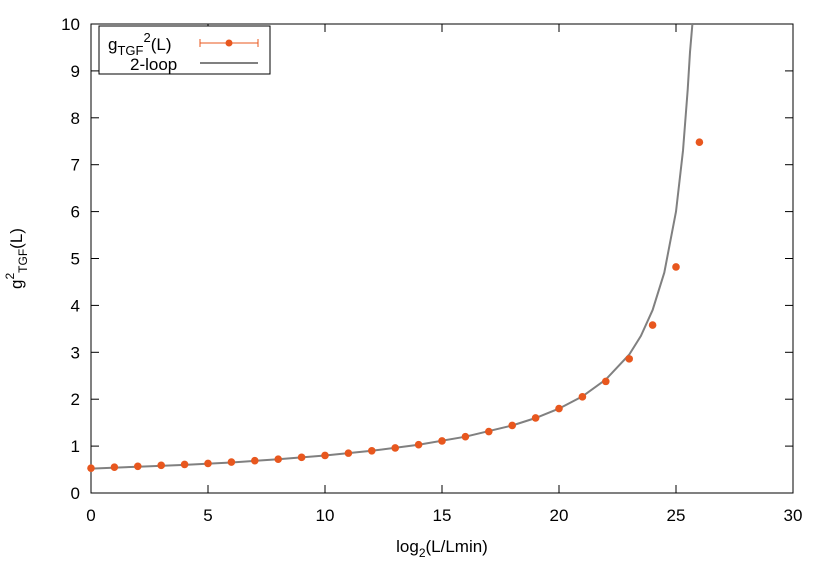 This screenshot has width=830, height=581. I want to click on y-tick-label: 0, so click(75, 493).